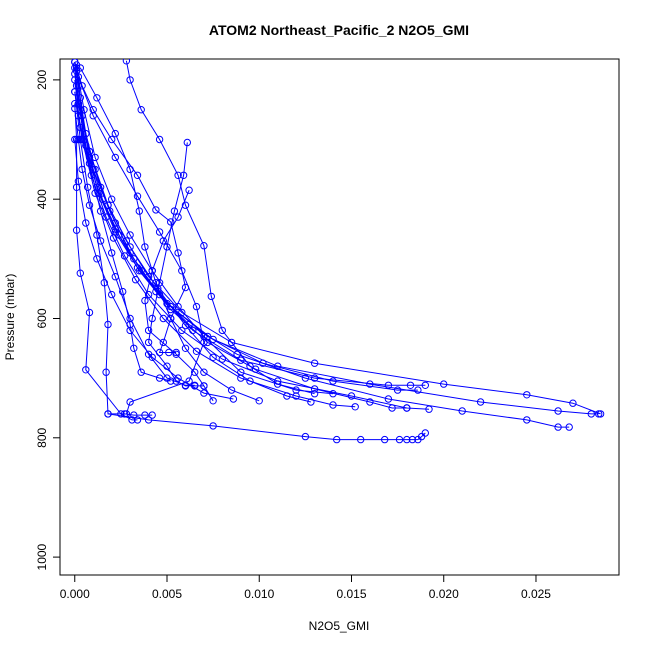  What do you see at coordinates (167, 594) in the screenshot?
I see `x-tick-label: 0.005` at bounding box center [167, 594].